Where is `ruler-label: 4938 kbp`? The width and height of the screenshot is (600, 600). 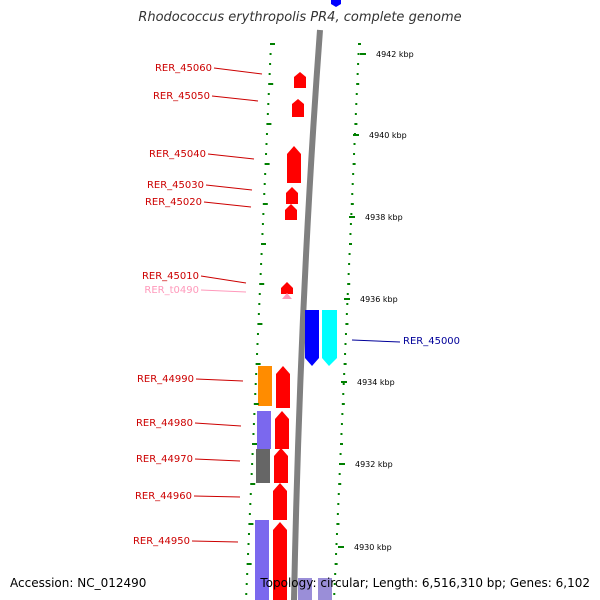
ruler-label: 4938 kbp is located at coordinates (384, 217).